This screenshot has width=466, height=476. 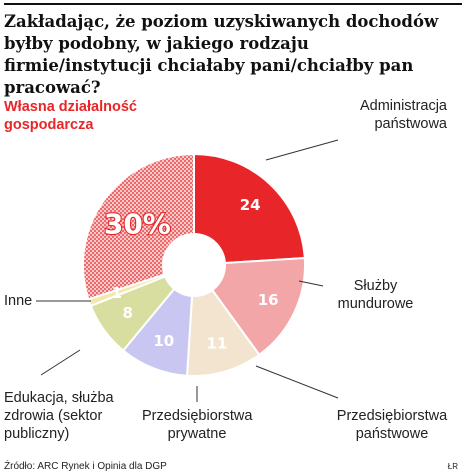 What do you see at coordinates (197, 425) in the screenshot?
I see `label-przedsiebiorstwa-prywatne: Przedsiębiorstwa prywatne` at bounding box center [197, 425].